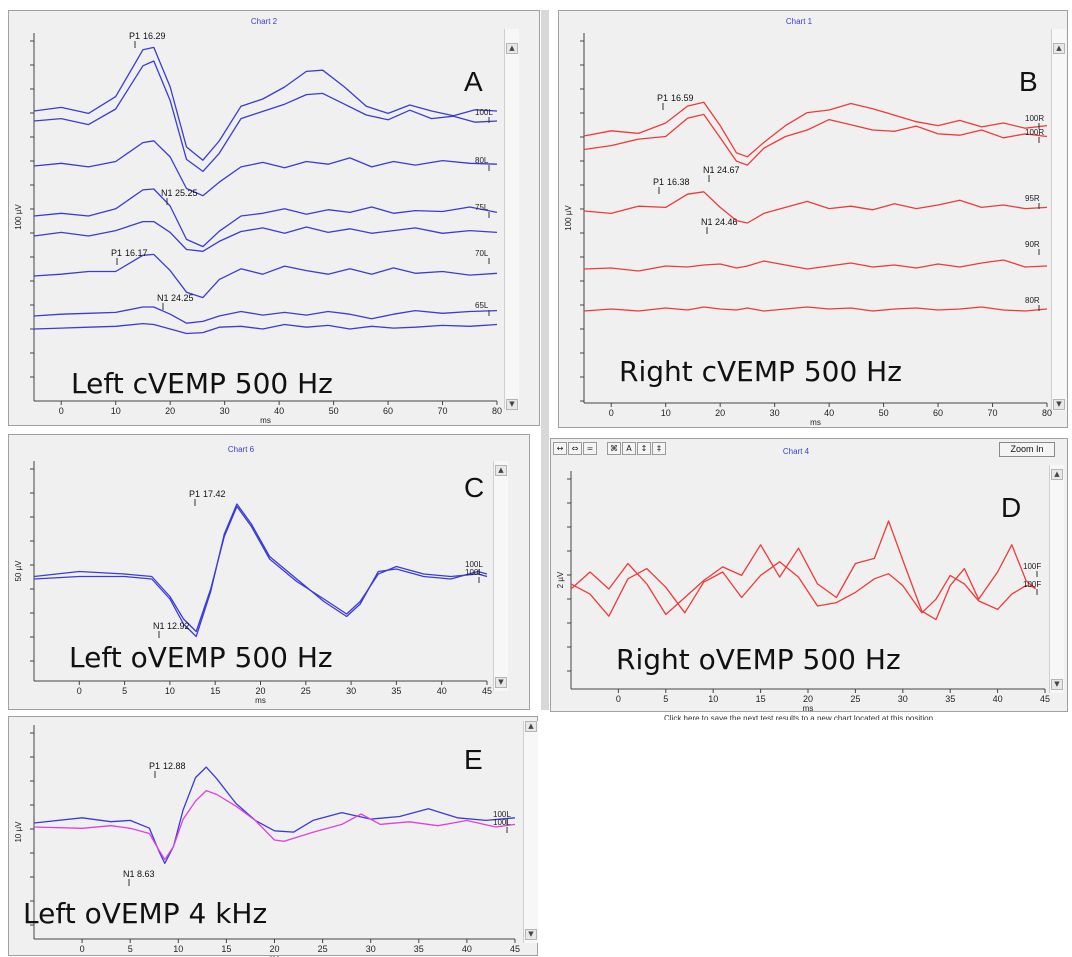 The height and width of the screenshot is (957, 1072). What do you see at coordinates (796, 451) in the screenshot?
I see `chart-title: Chart 4` at bounding box center [796, 451].